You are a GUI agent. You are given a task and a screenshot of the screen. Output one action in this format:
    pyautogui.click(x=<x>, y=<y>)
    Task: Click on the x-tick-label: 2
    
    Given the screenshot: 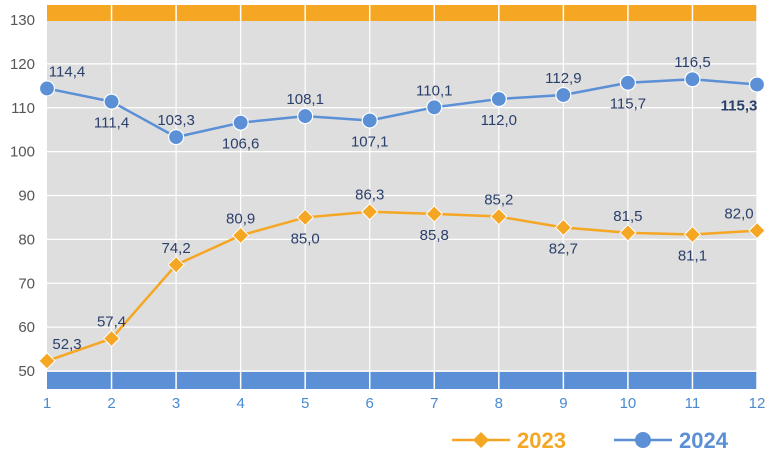 What is the action you would take?
    pyautogui.click(x=111, y=403)
    